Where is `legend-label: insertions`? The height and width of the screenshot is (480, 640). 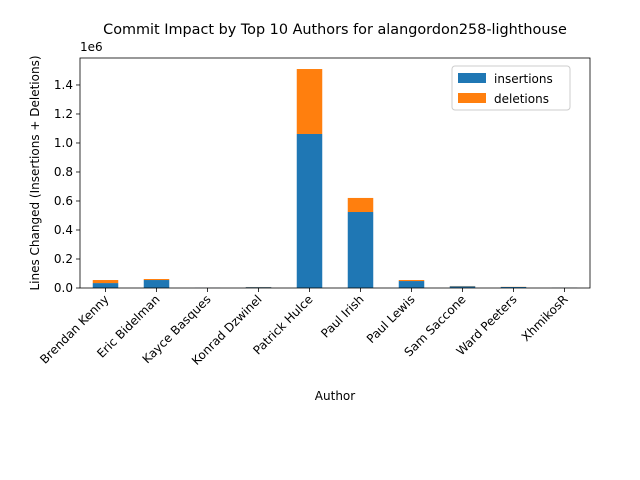
legend-label: insertions is located at coordinates (523, 79).